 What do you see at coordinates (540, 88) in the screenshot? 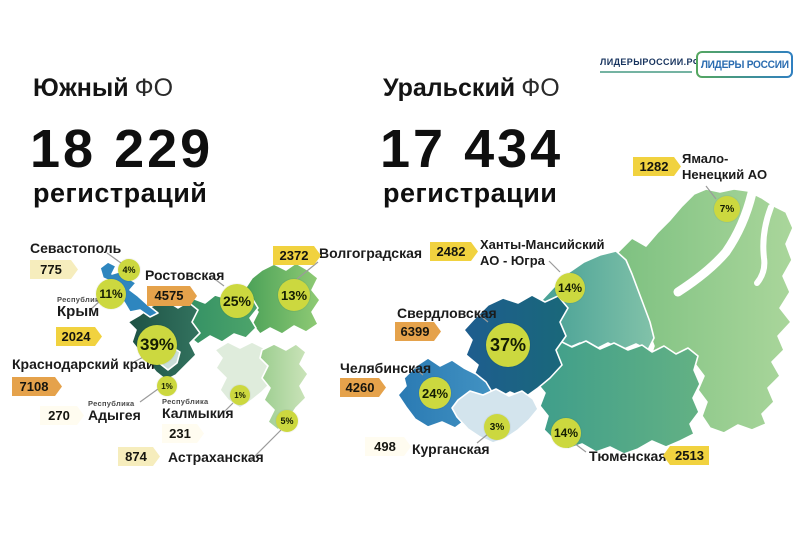
I see `ural-title-suffix: ФО` at bounding box center [540, 88].